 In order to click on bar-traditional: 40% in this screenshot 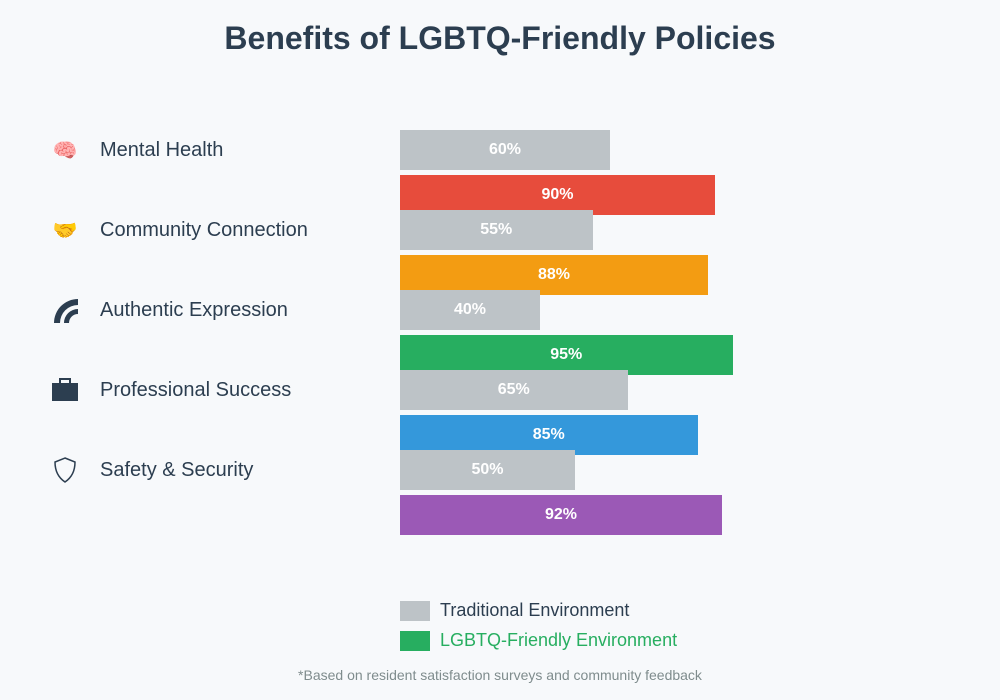, I will do `click(470, 310)`.